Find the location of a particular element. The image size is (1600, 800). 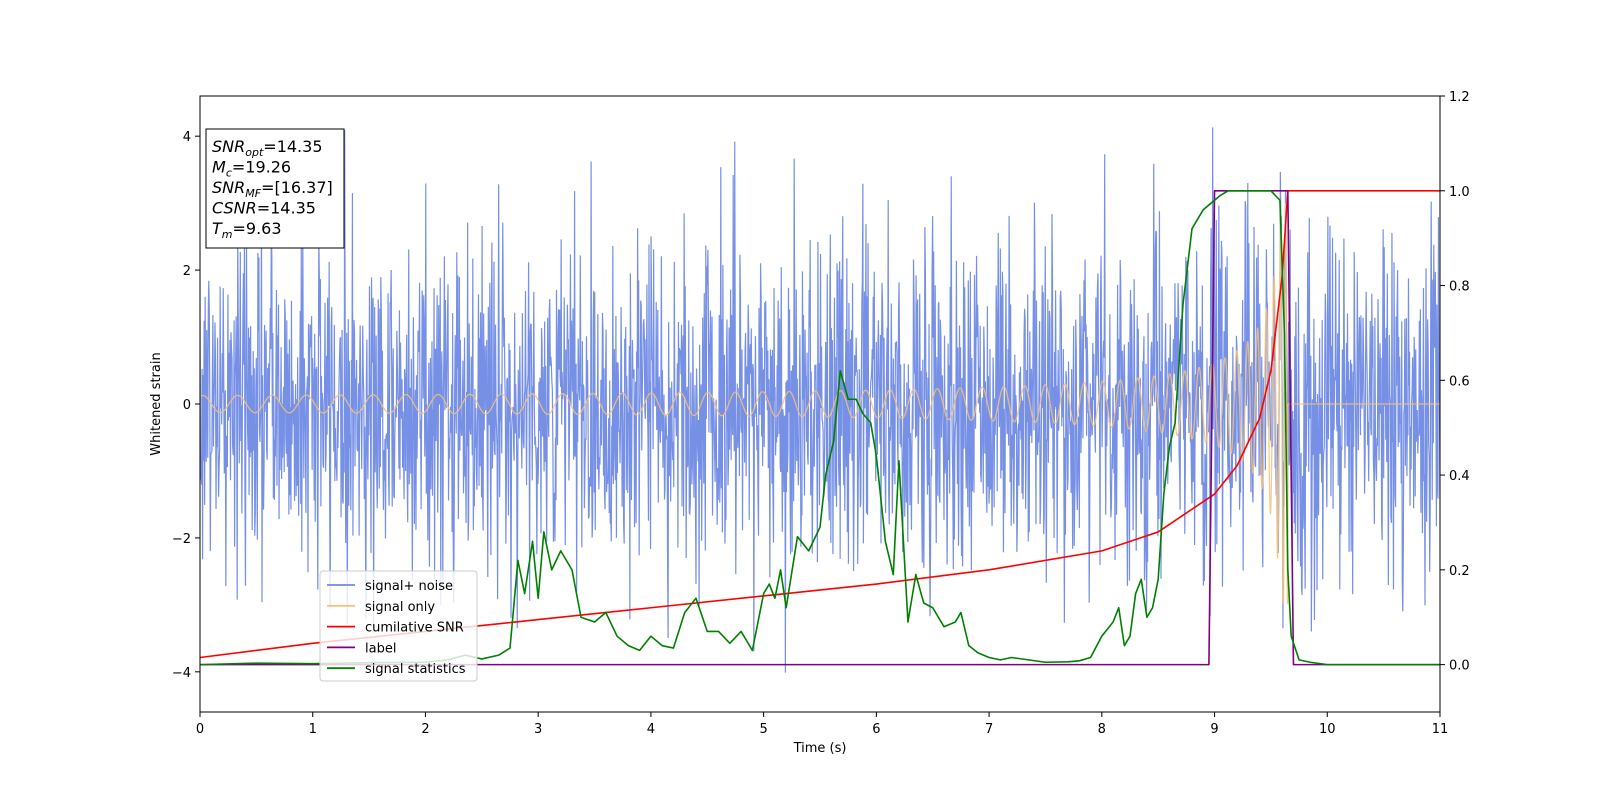

stats-annotation-frame is located at coordinates (275, 188).